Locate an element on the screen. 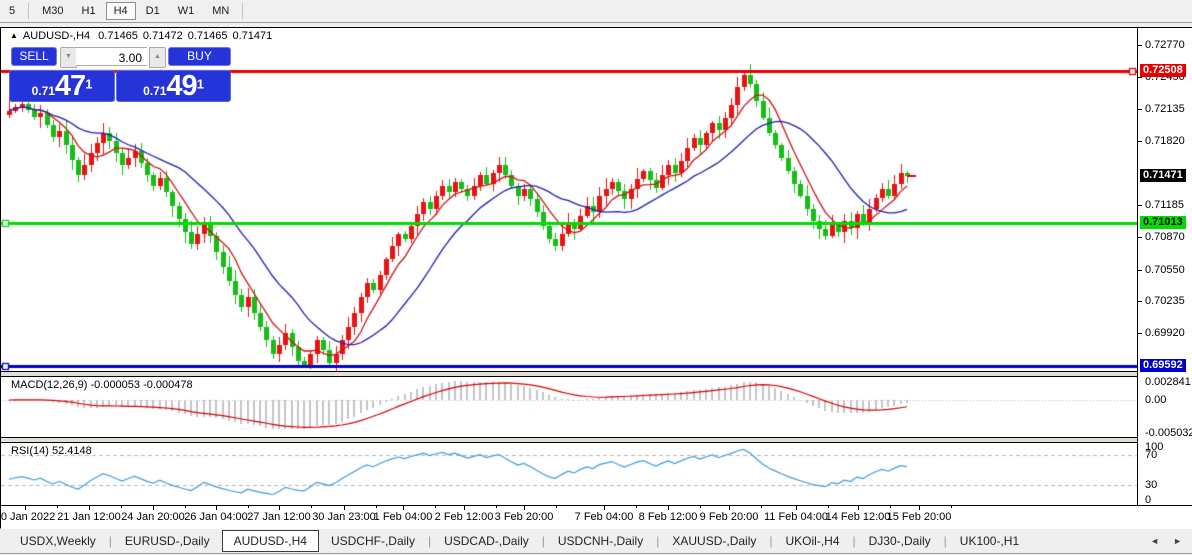 The width and height of the screenshot is (1192, 555). macd-axis-label: 0.00 is located at coordinates (1156, 400).